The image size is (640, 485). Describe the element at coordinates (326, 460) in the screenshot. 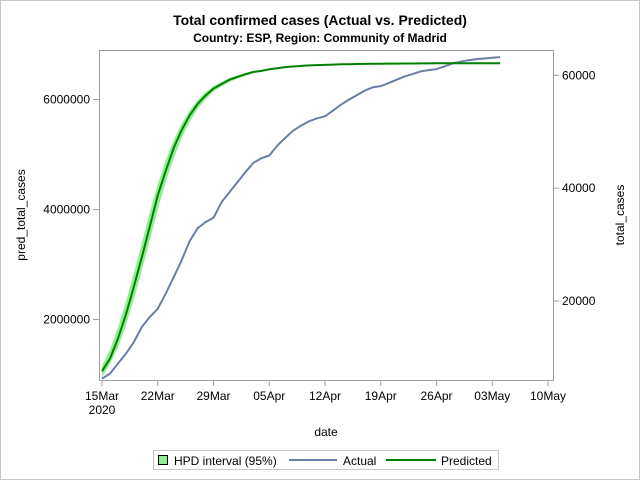

I see `legend: HPD interval (95%) Actual Predicted` at that location.